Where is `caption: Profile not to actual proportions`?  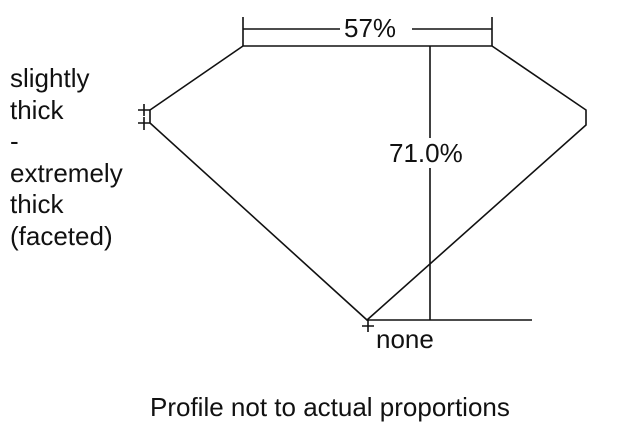 caption: Profile not to actual proportions is located at coordinates (330, 407).